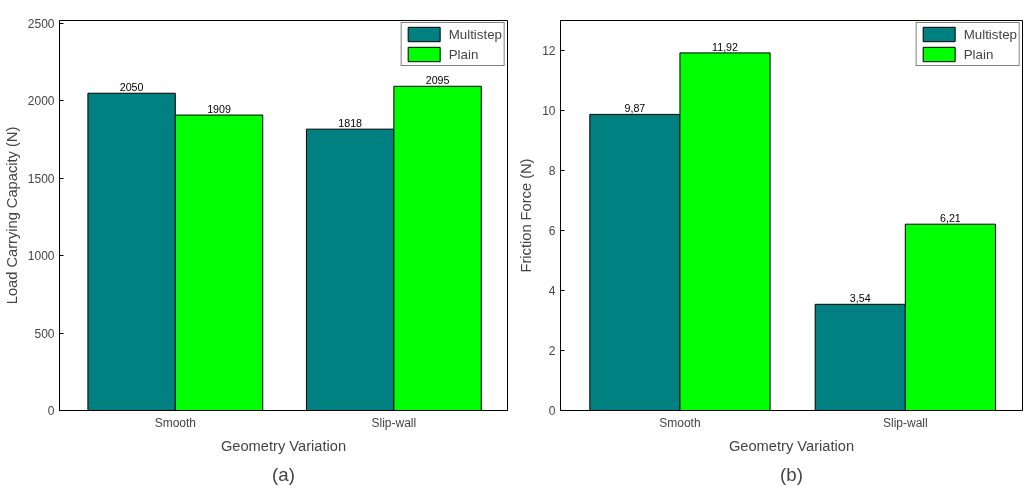 This screenshot has height=489, width=1030. I want to click on data-label: 1909, so click(219, 109).